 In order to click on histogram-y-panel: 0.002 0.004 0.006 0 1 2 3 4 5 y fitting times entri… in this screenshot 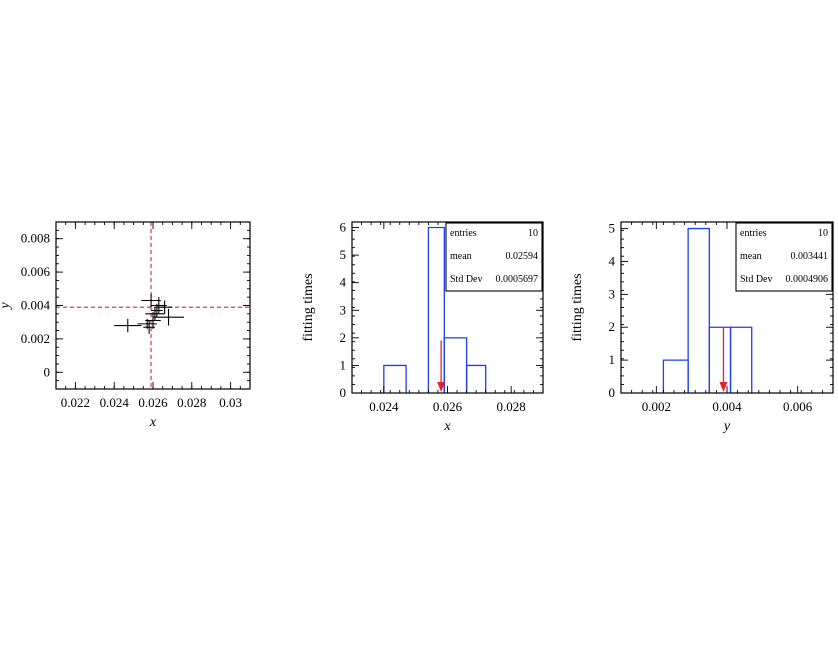, I will do `click(702, 327)`.